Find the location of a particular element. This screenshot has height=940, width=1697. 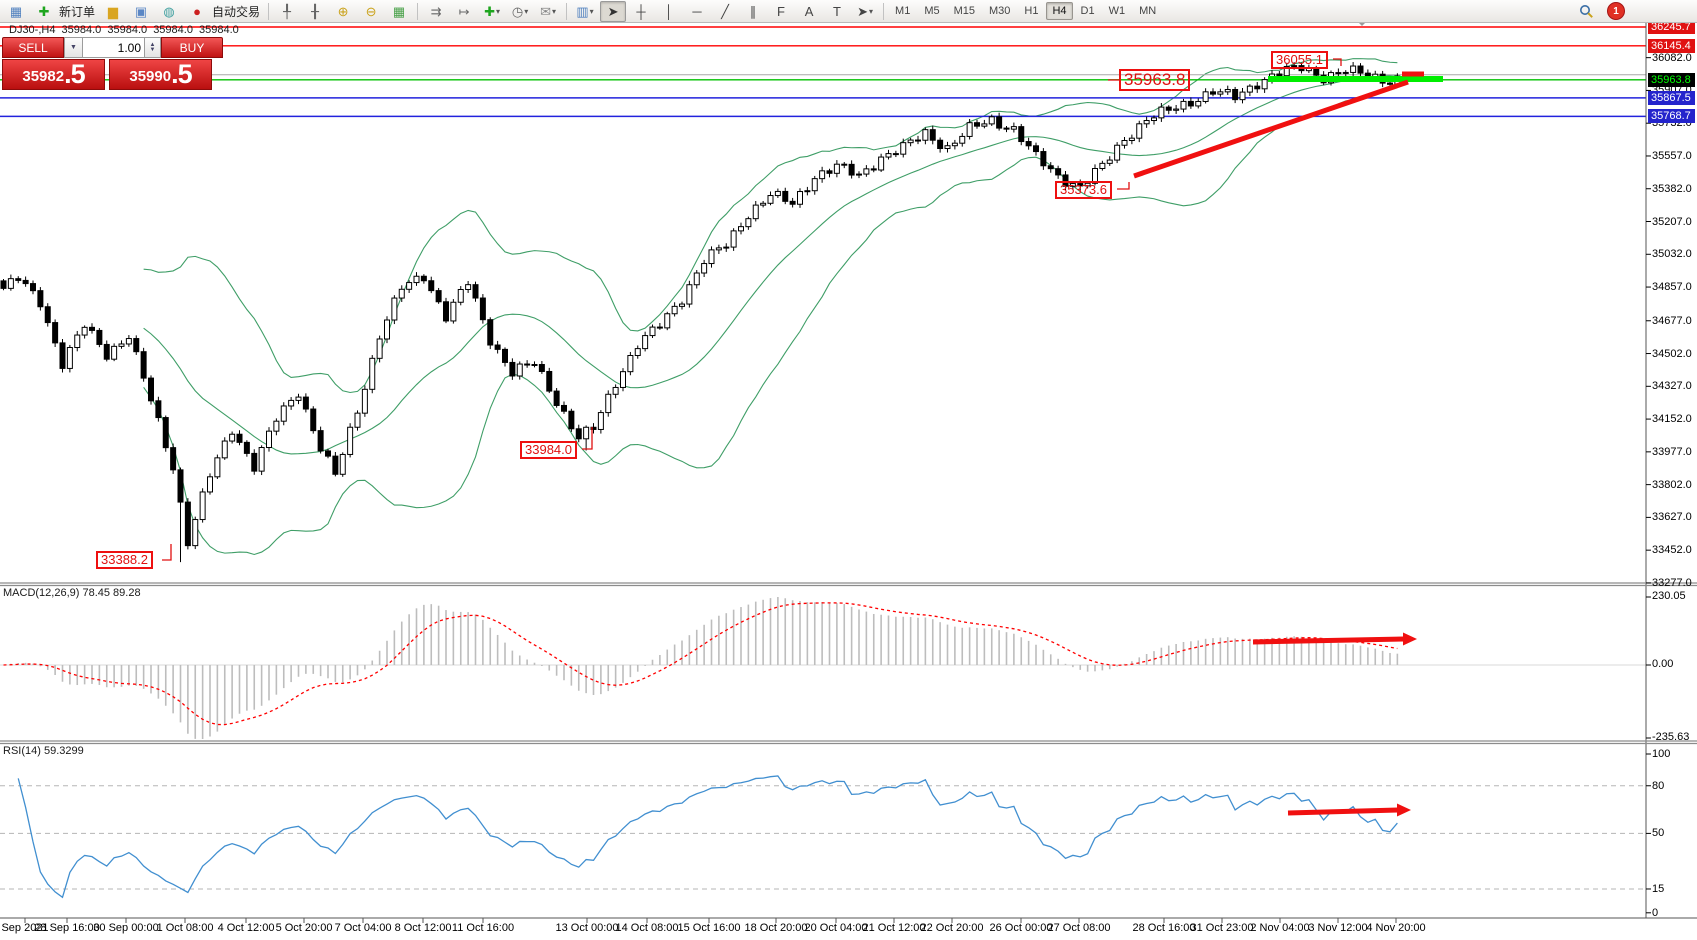

volume-stepper: ▲ ▼ is located at coordinates (153, 47).